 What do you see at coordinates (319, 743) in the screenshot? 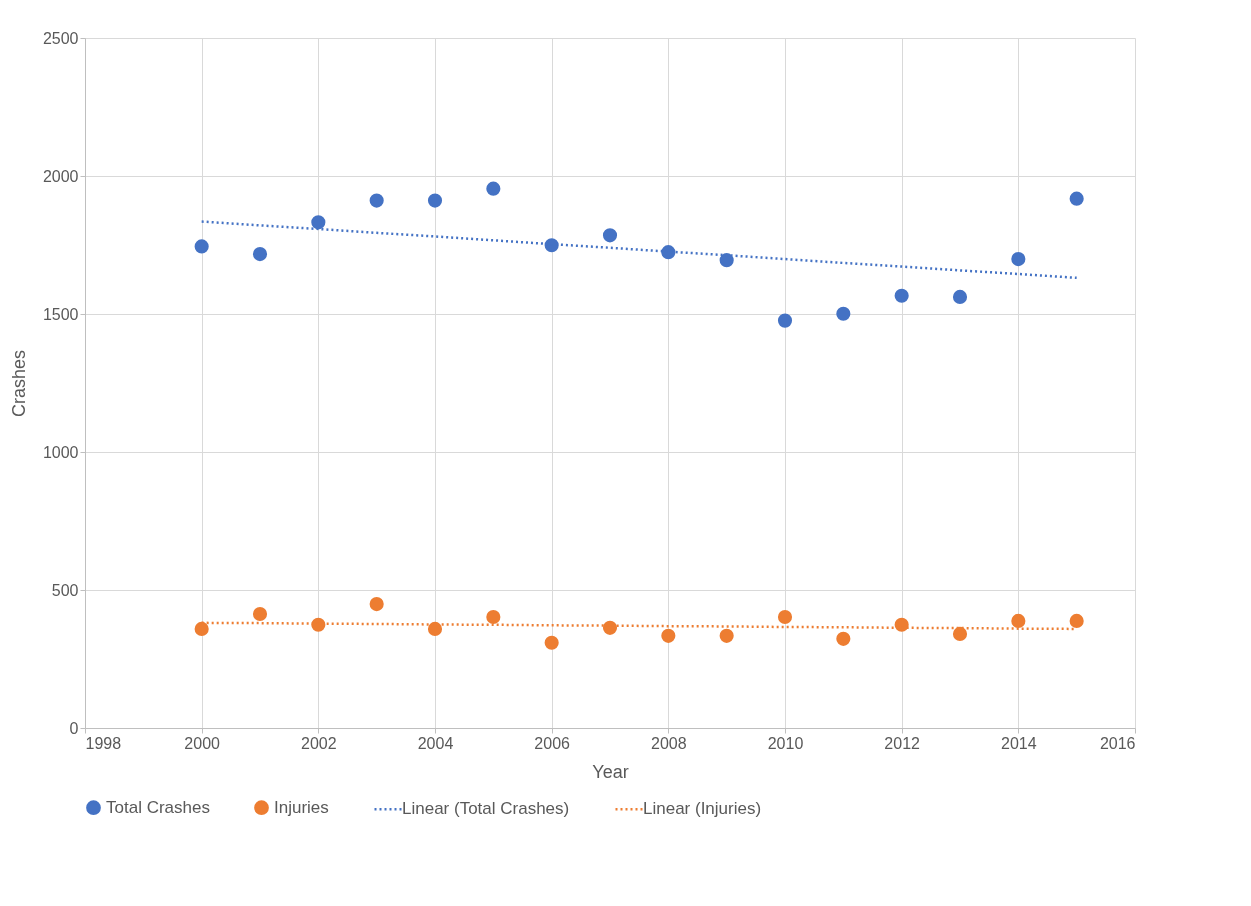
I see `x-tick-label: 2002` at bounding box center [319, 743].